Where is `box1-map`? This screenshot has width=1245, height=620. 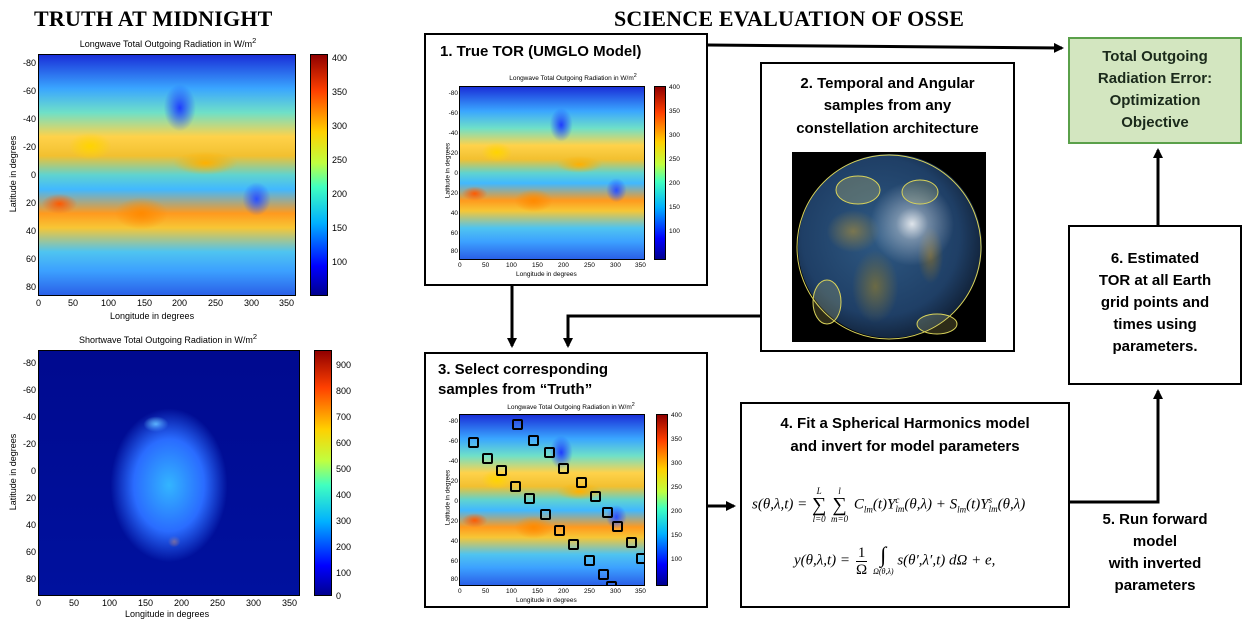 box1-map is located at coordinates (552, 173).